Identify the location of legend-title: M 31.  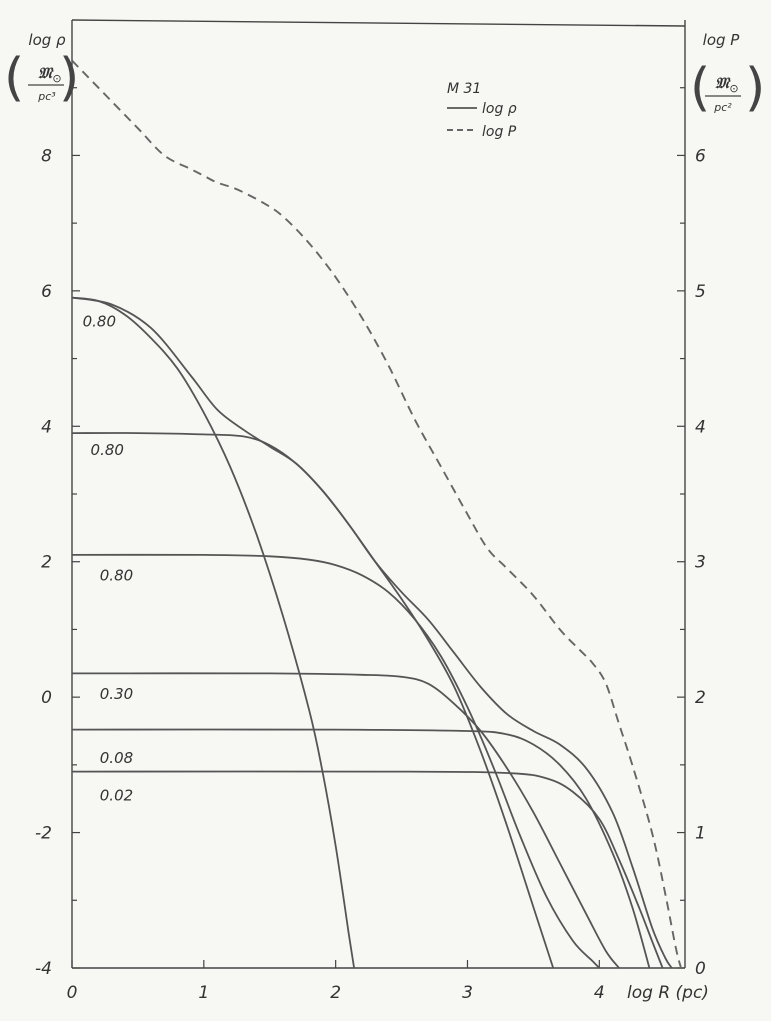
(464, 89).